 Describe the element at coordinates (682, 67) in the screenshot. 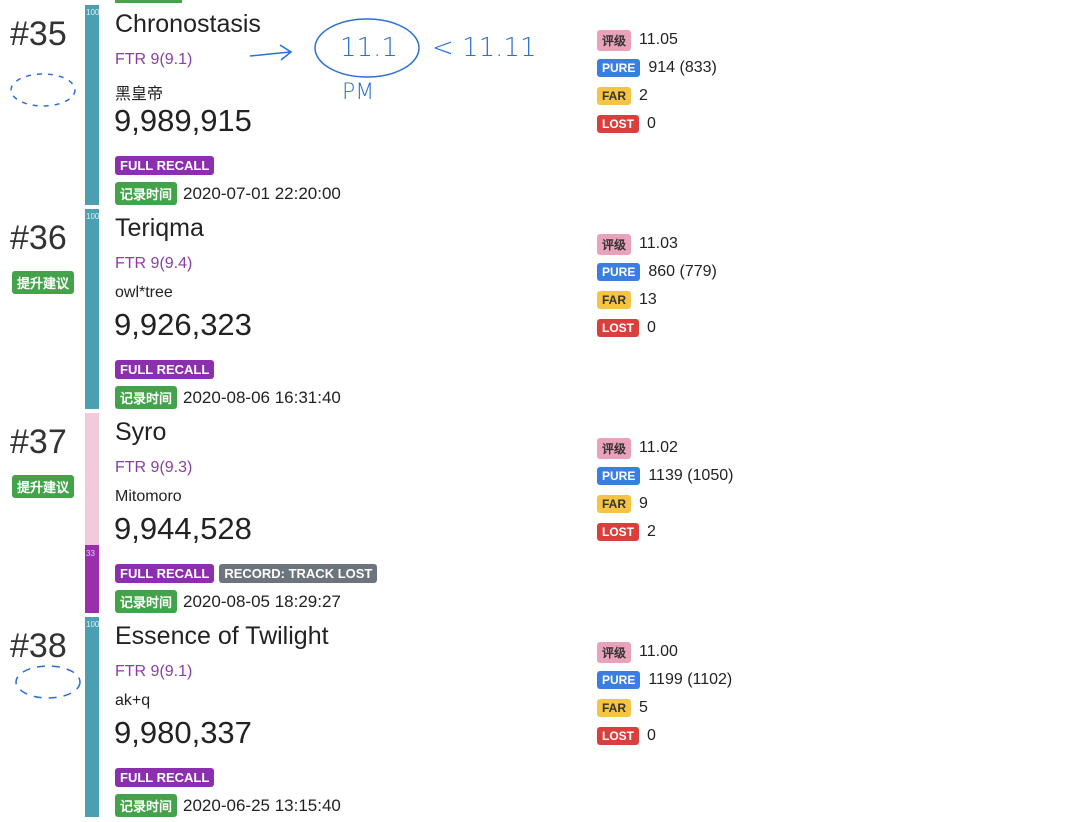

I see `stat-value: 914 (833)` at that location.